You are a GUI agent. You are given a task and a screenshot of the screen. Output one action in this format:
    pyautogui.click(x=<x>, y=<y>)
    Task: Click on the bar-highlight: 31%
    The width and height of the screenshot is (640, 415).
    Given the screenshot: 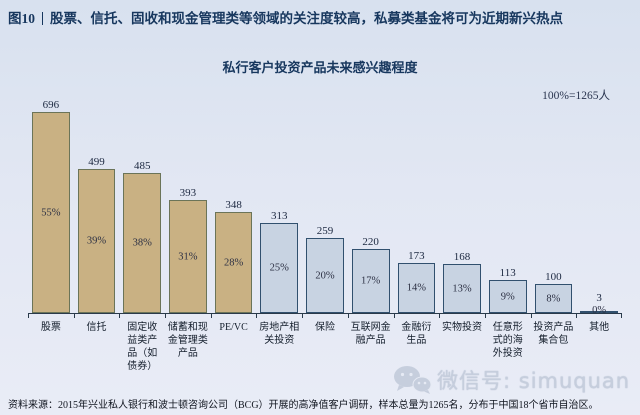 What is the action you would take?
    pyautogui.click(x=188, y=256)
    